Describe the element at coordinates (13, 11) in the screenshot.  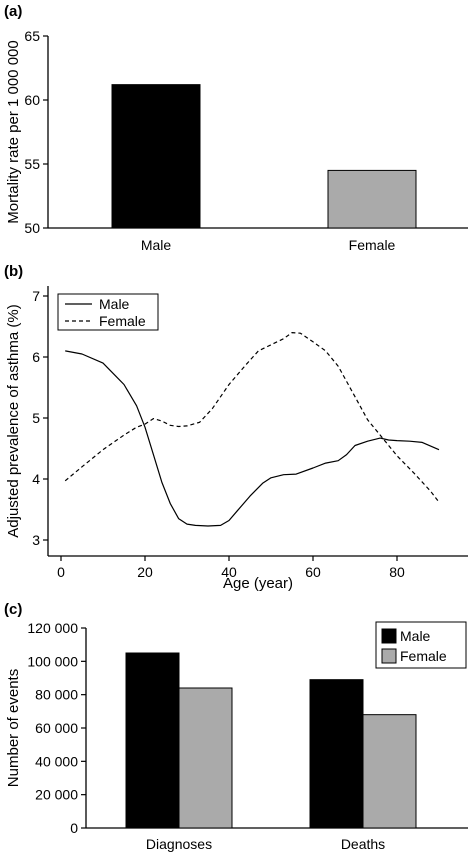
I see `panel-a-label: (a)` at that location.